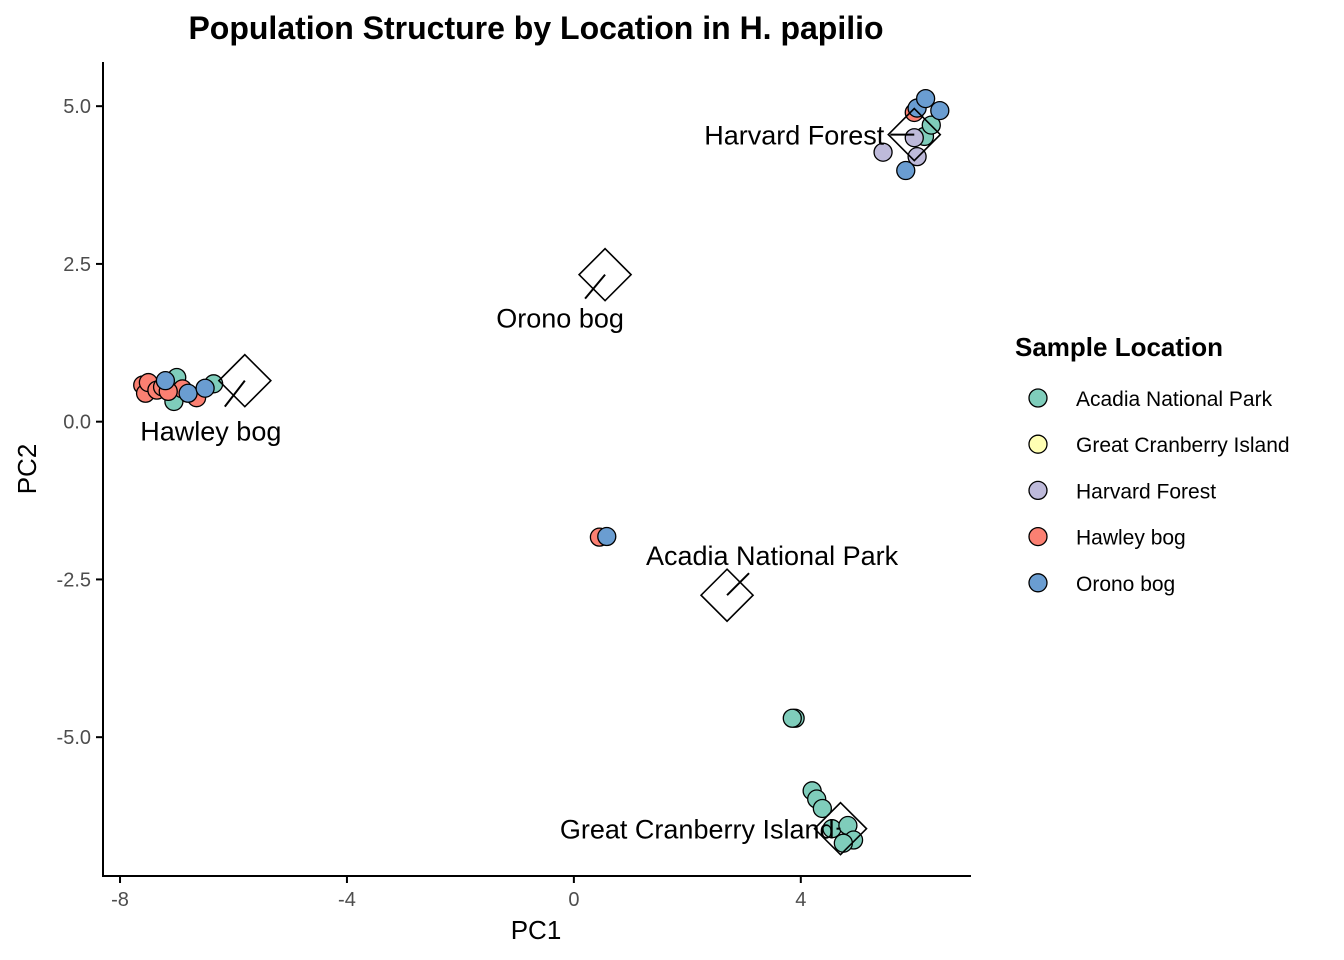  I want to click on legend-label: Orono bog, so click(1125, 584).